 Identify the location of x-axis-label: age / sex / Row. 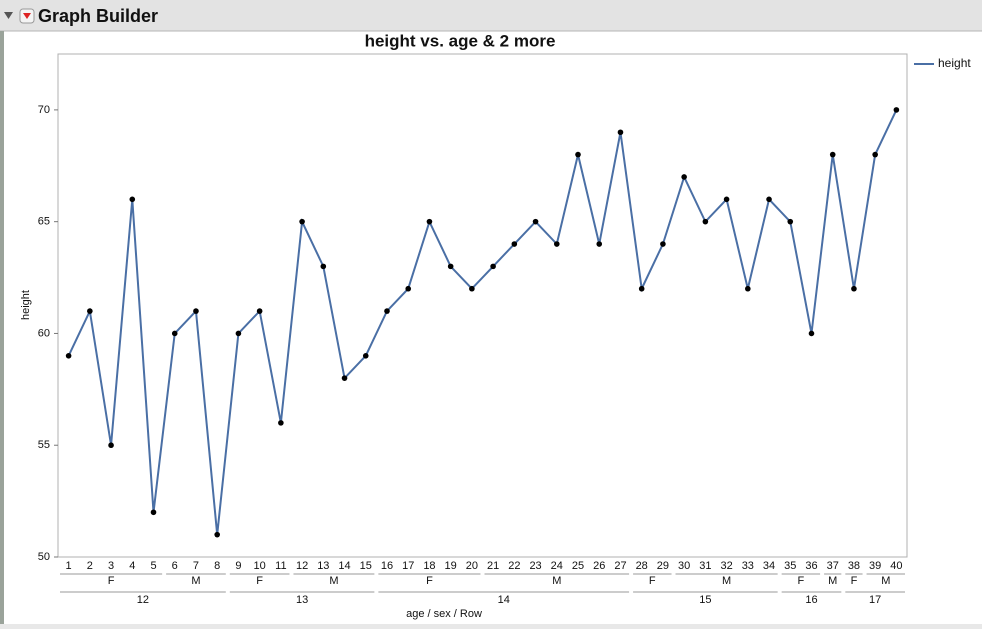
(444, 614).